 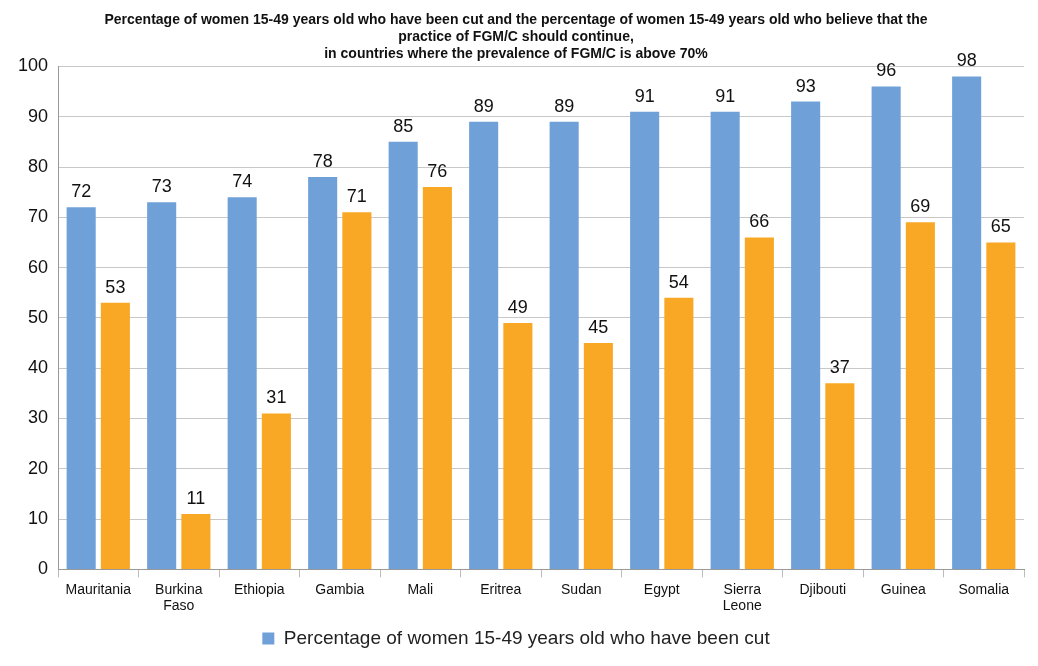 What do you see at coordinates (38, 367) in the screenshot?
I see `y-tick-label: 40` at bounding box center [38, 367].